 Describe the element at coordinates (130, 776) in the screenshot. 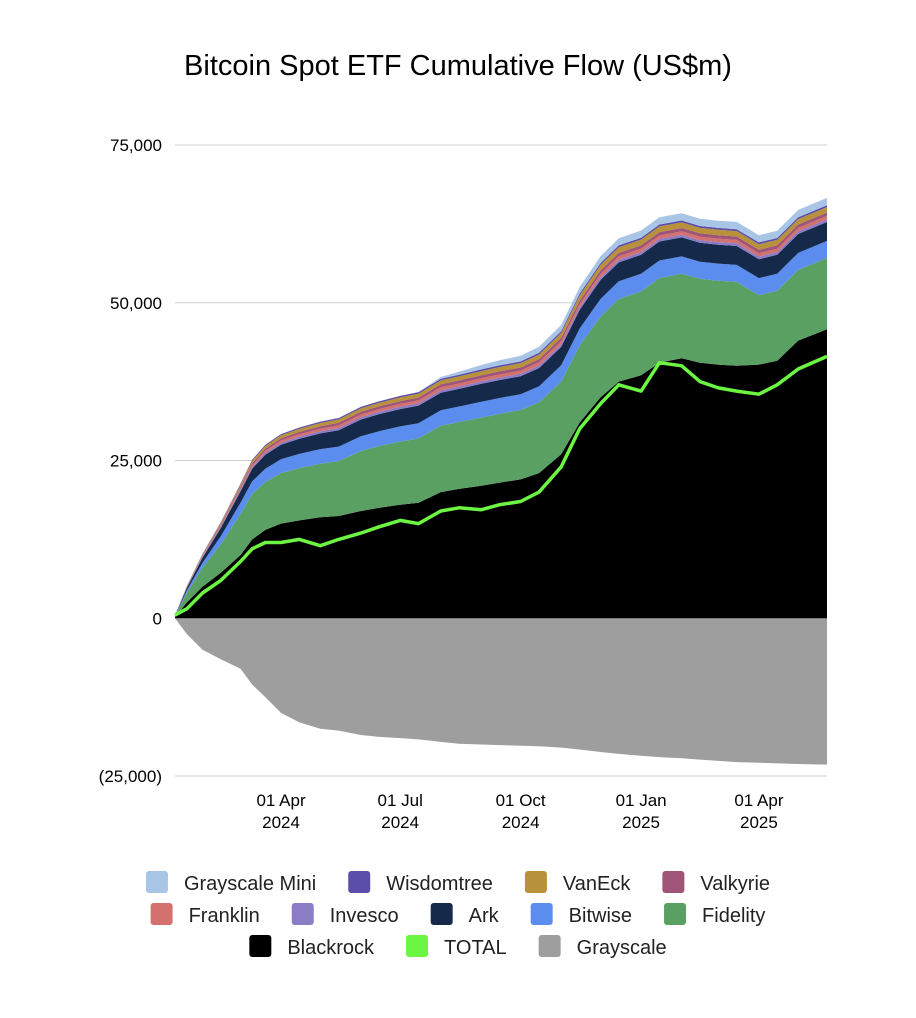

I see `y-tick-label: (25,000)` at that location.